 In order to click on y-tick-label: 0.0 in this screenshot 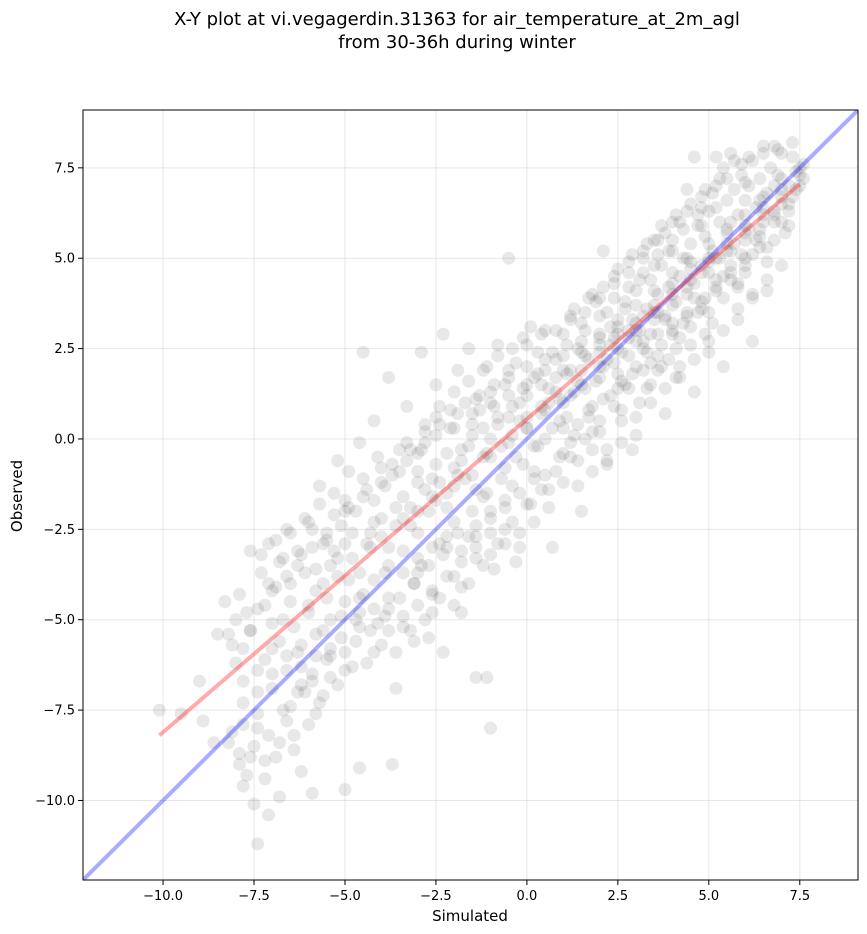, I will do `click(64, 439)`.